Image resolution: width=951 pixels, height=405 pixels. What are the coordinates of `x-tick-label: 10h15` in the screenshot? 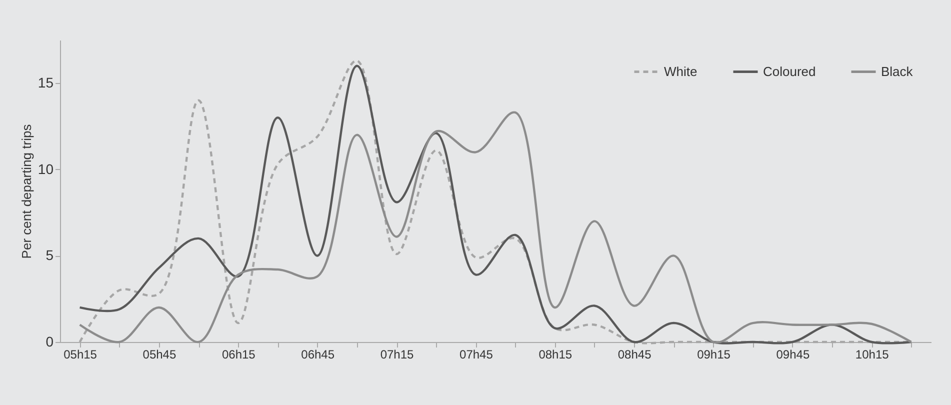 It's located at (872, 355).